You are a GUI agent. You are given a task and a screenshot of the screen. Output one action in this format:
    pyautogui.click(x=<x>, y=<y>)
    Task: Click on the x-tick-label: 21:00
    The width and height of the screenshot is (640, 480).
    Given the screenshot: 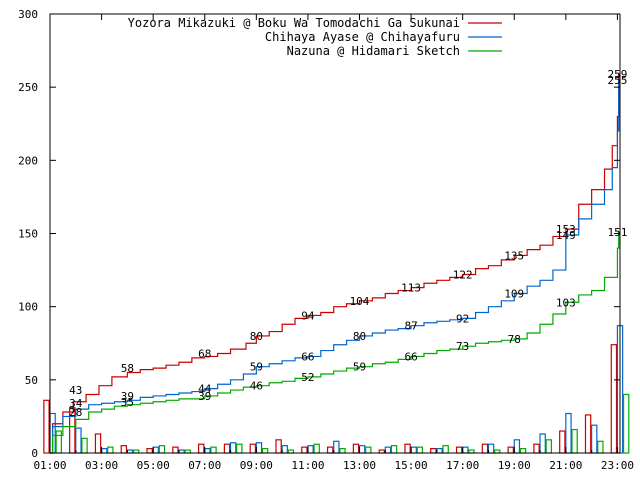 What is the action you would take?
    pyautogui.click(x=565, y=465)
    